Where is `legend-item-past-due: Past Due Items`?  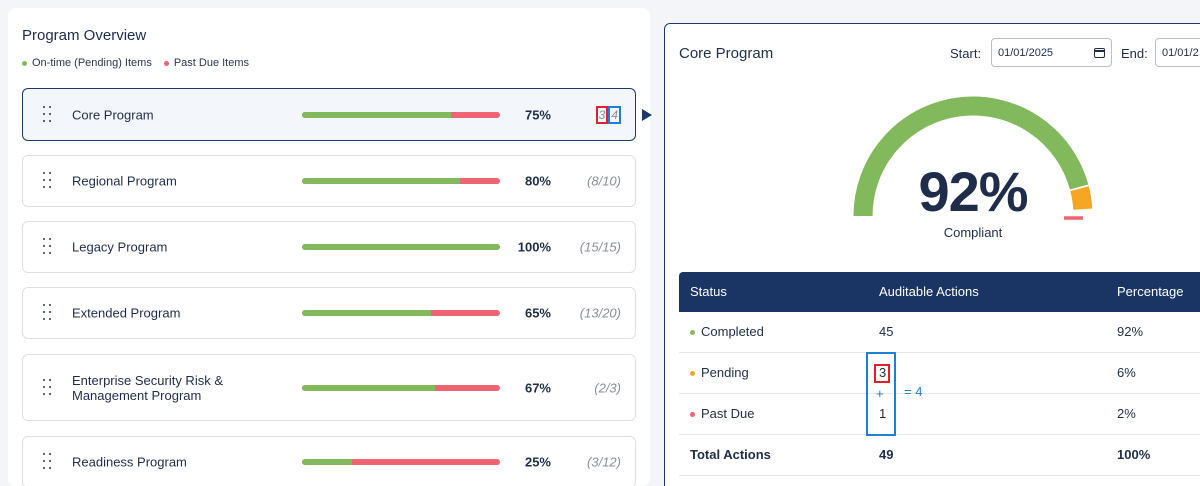 legend-item-past-due: Past Due Items is located at coordinates (206, 63).